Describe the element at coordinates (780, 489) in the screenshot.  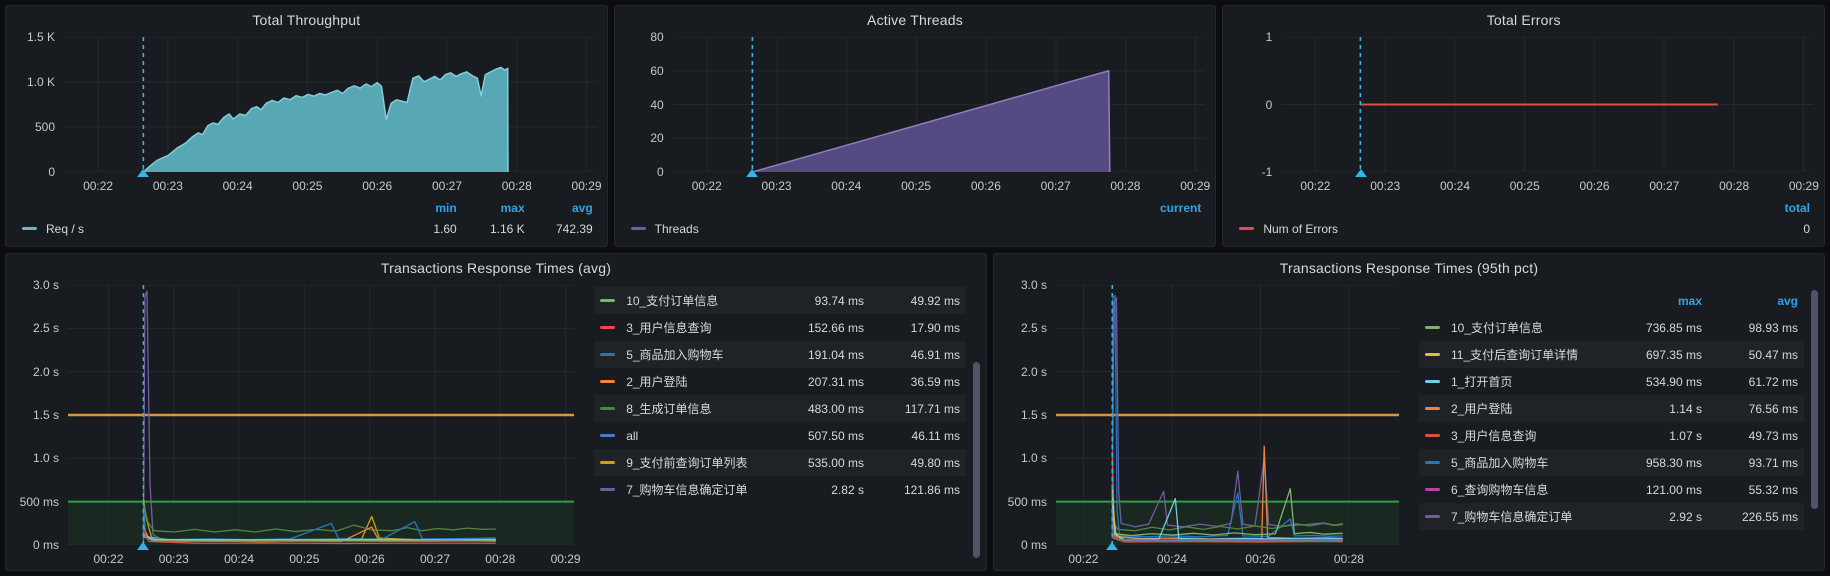
I see `legend-series-row: 7_购物车信息确定订单 2.82 s 121.86 ms` at that location.